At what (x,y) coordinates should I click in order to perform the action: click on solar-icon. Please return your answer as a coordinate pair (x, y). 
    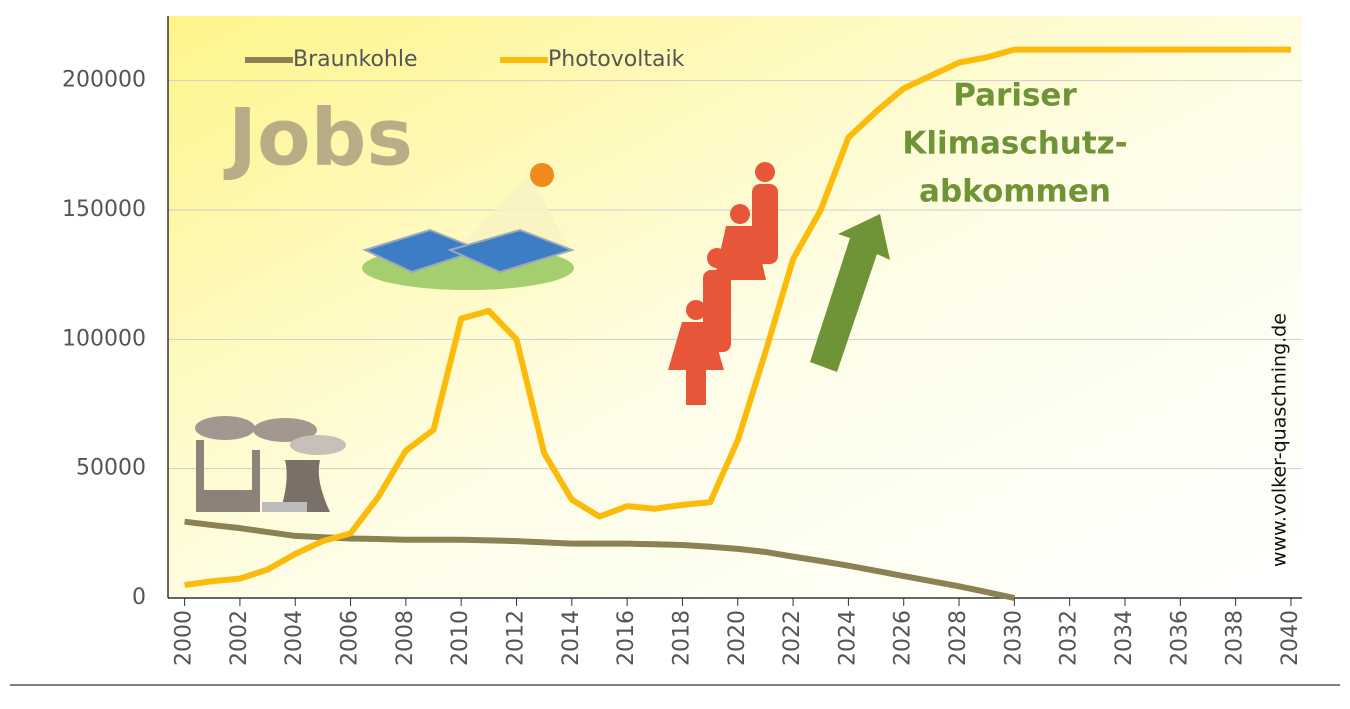
    Looking at the image, I should click on (469, 226).